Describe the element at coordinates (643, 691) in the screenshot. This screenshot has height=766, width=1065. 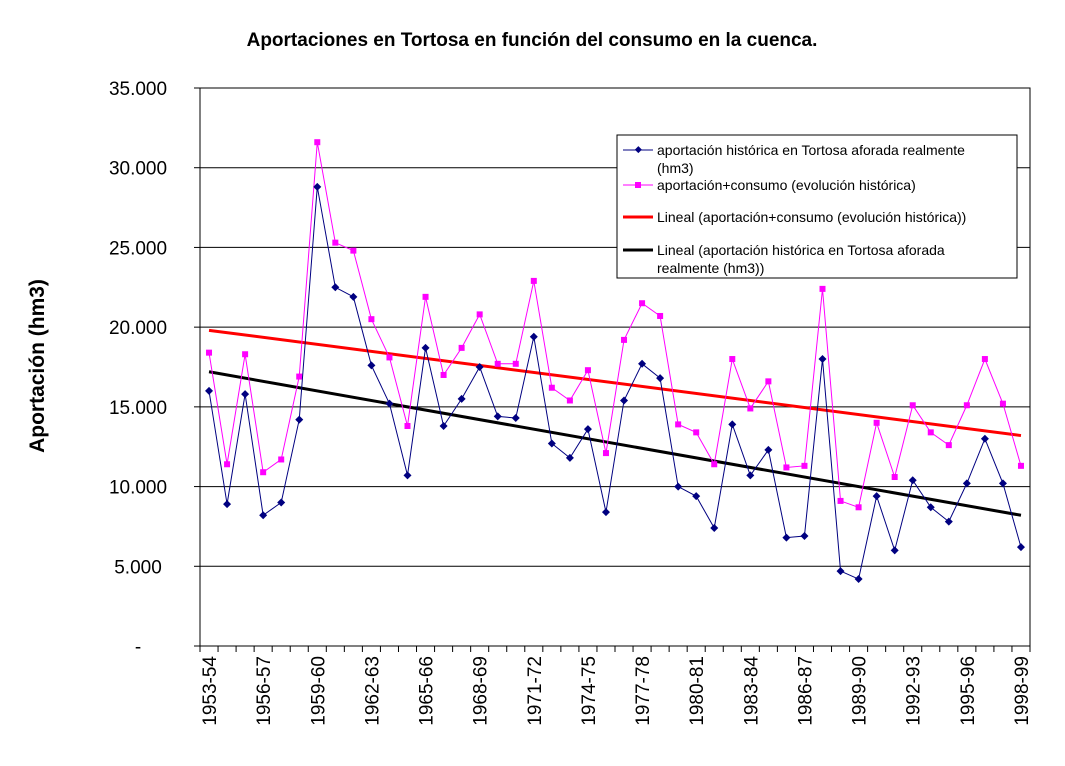
I see `x-tick-label: 1977-78` at that location.